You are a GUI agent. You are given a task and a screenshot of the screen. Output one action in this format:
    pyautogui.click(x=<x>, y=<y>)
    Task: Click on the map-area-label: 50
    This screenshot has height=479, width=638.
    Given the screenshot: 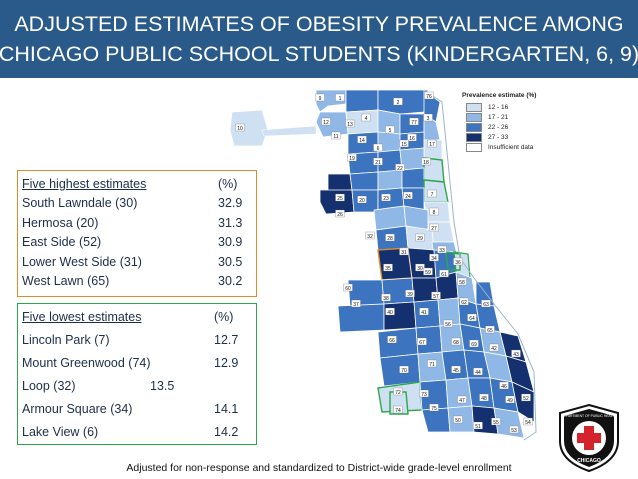 What is the action you would take?
    pyautogui.click(x=458, y=421)
    